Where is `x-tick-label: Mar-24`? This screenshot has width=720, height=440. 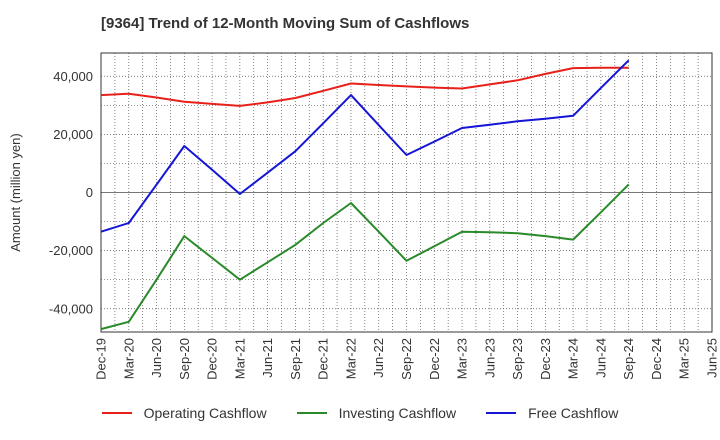
x-tick-label: Mar-24 is located at coordinates (573, 358).